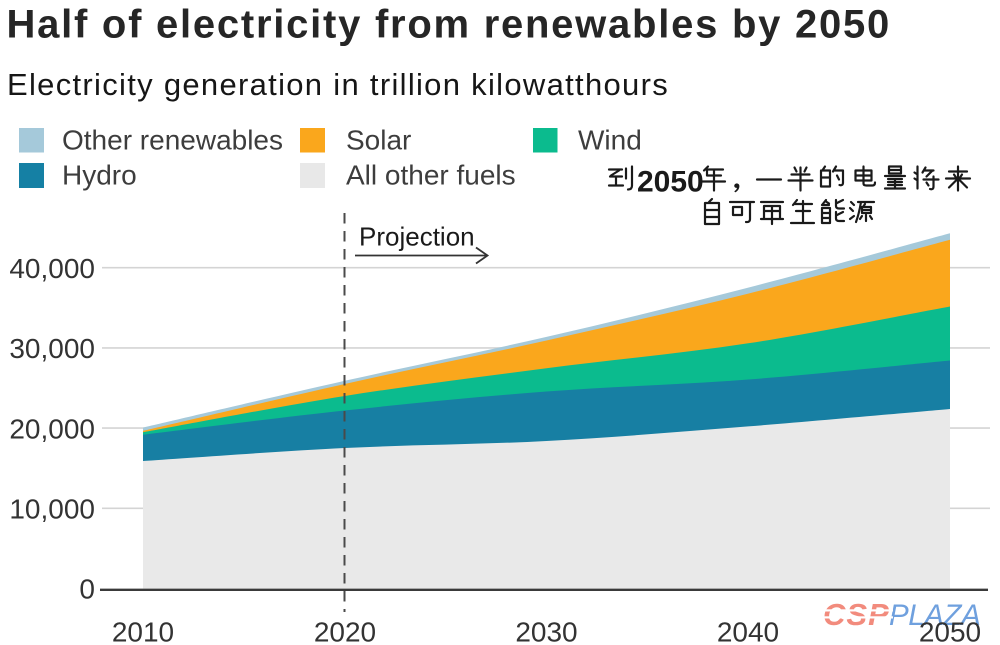 The height and width of the screenshot is (645, 1000). Describe the element at coordinates (99, 175) in the screenshot. I see `svg-text: Hydro` at that location.